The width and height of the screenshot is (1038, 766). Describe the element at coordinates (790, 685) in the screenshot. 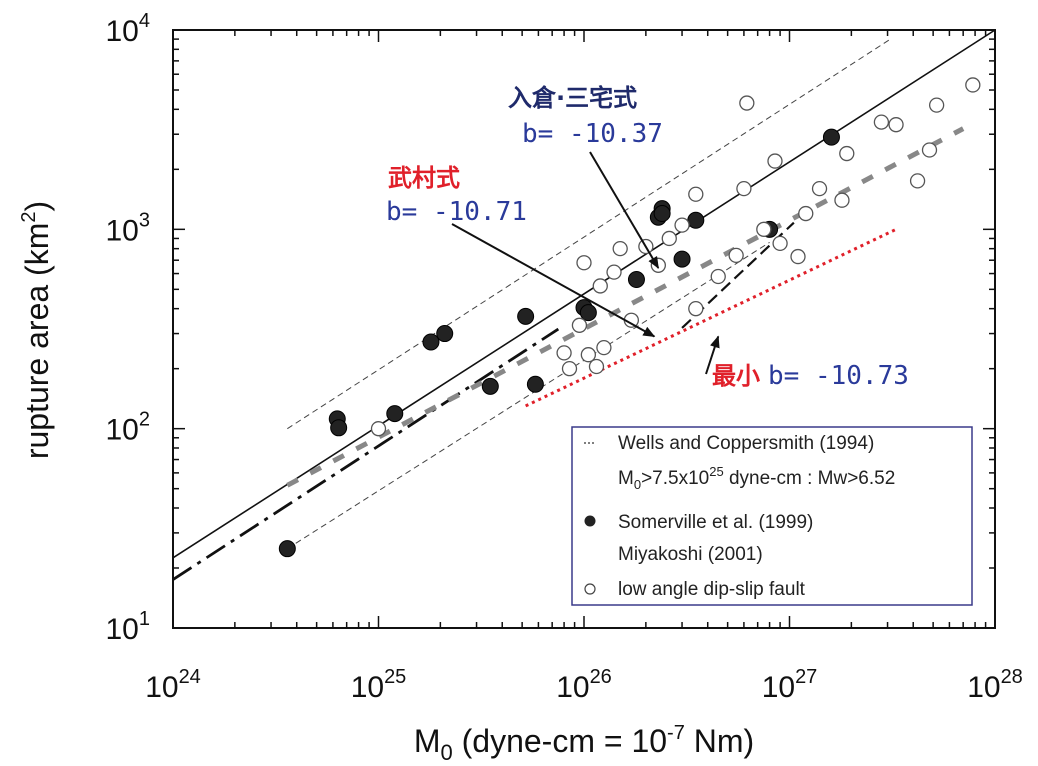

I see `x-tick-label: 1027` at that location.